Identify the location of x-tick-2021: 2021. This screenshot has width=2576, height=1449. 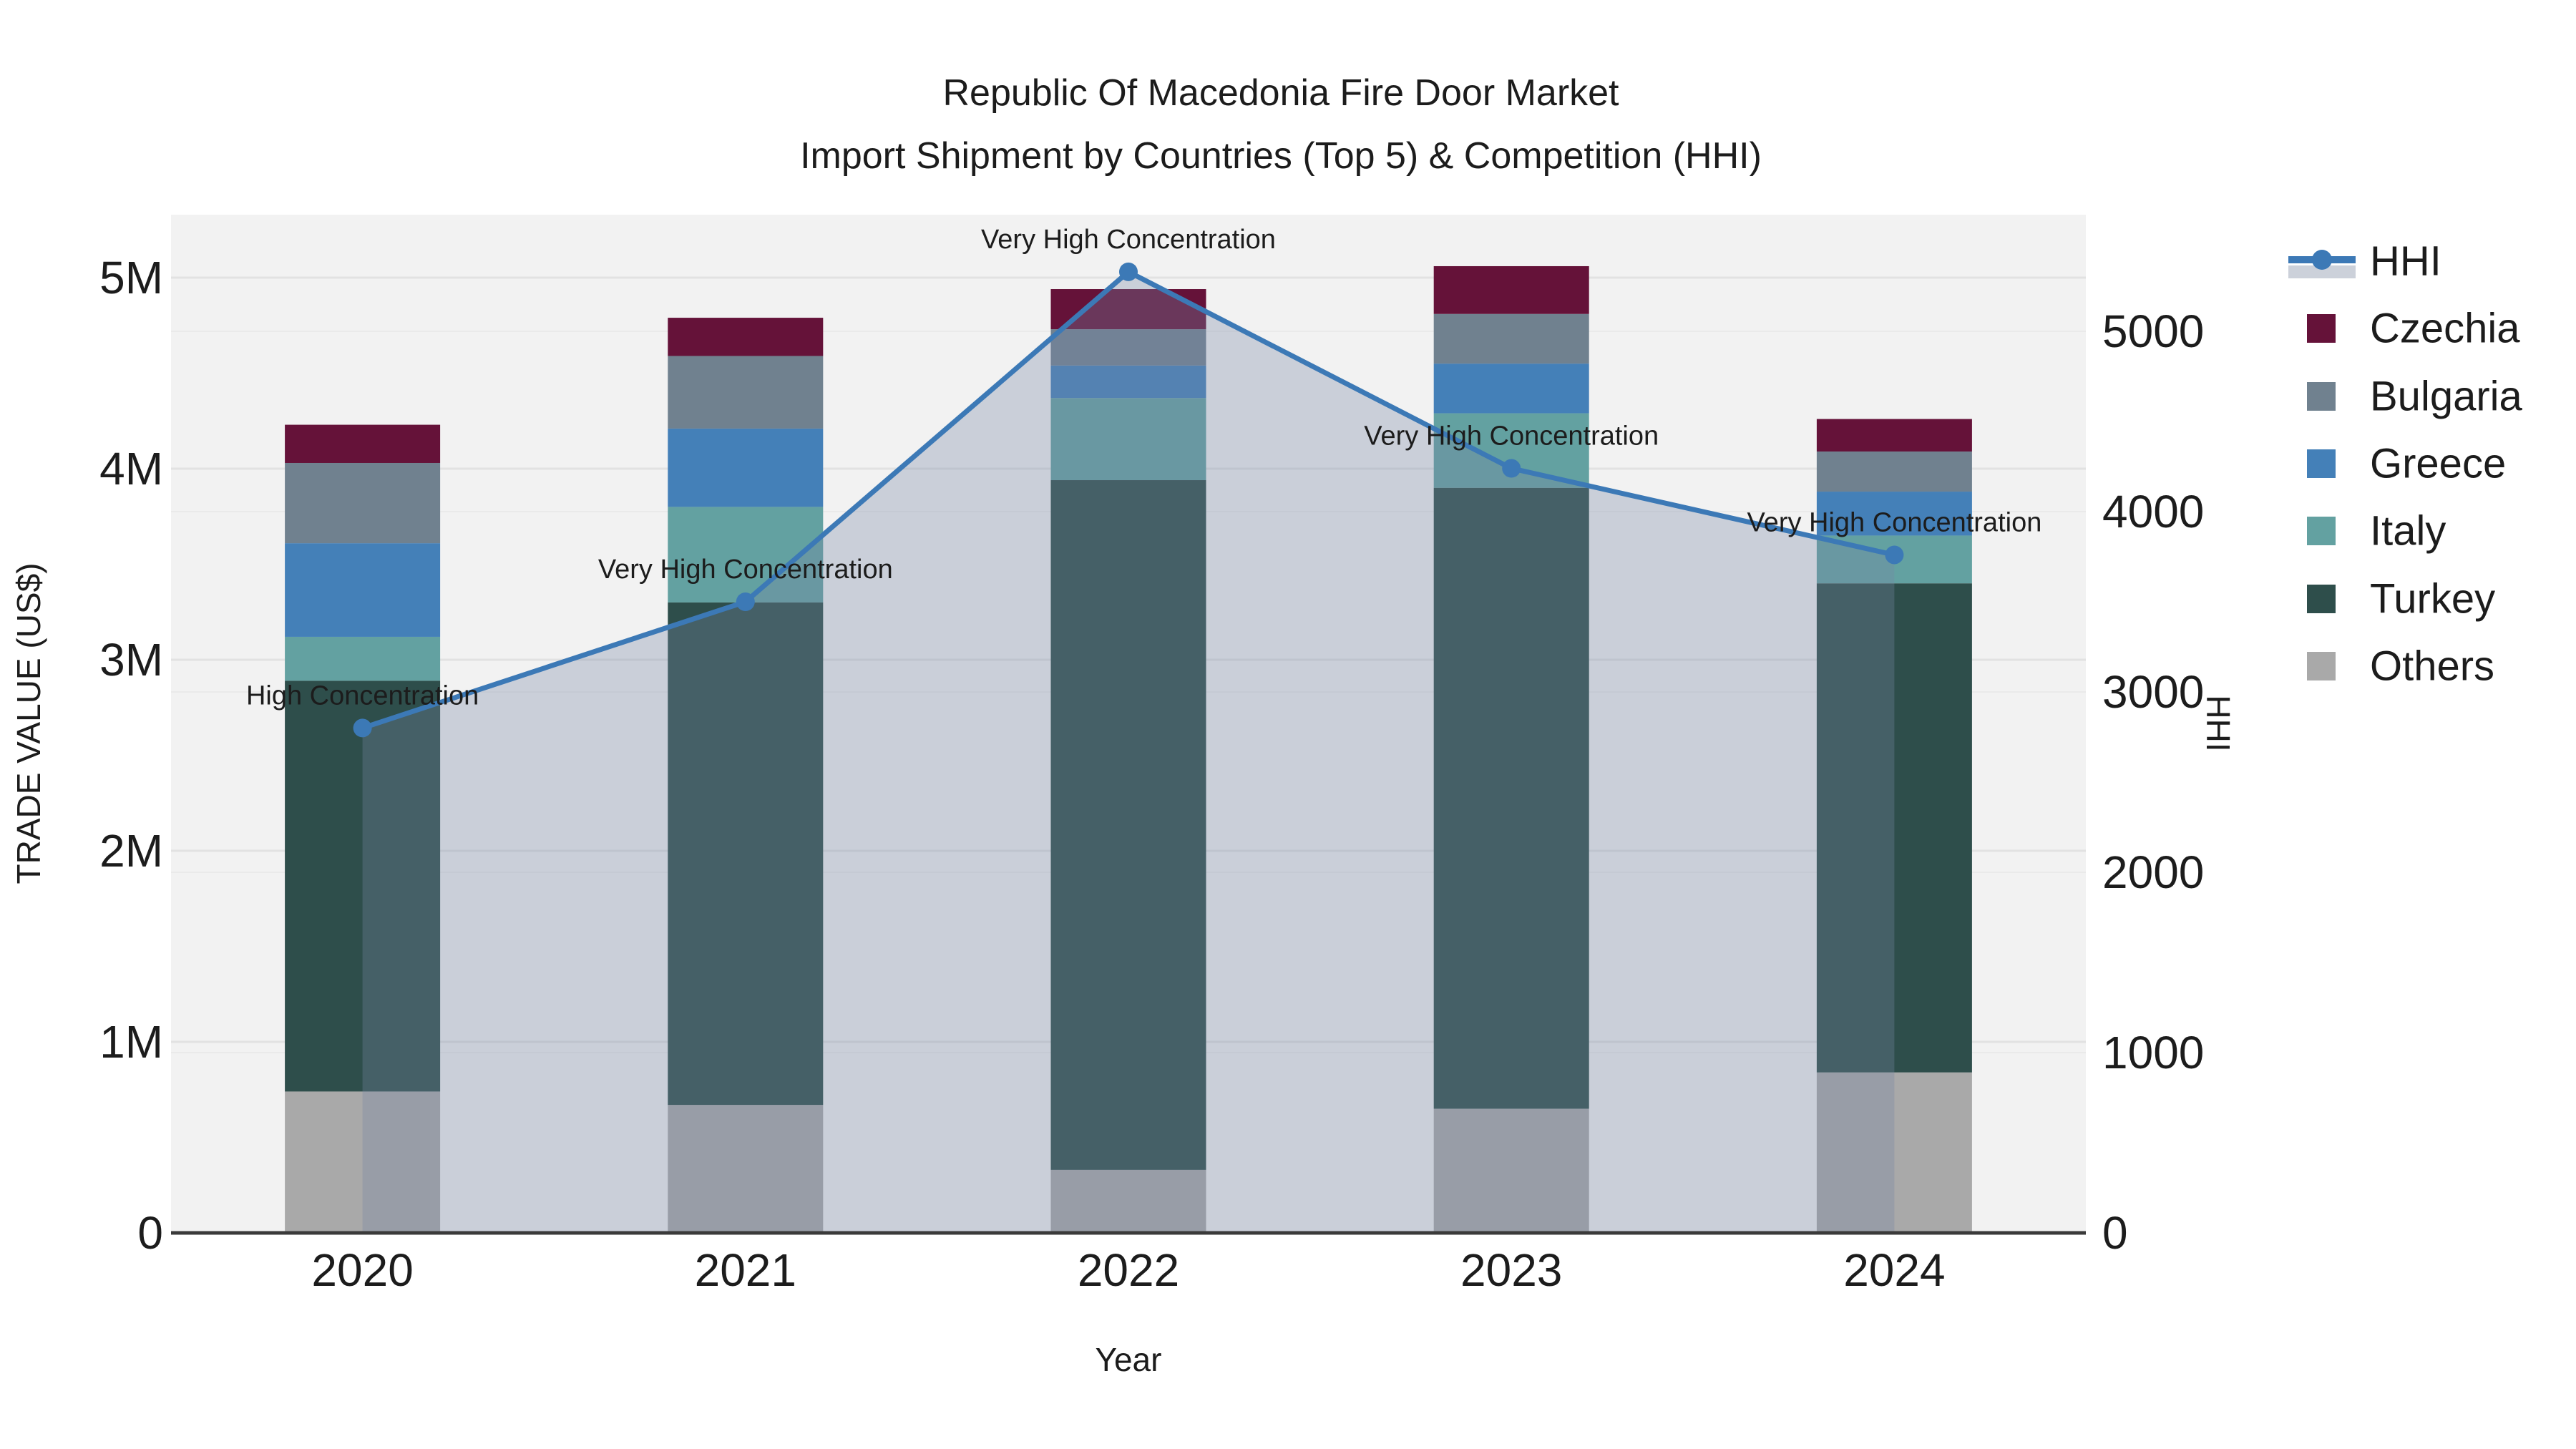
(745, 1270).